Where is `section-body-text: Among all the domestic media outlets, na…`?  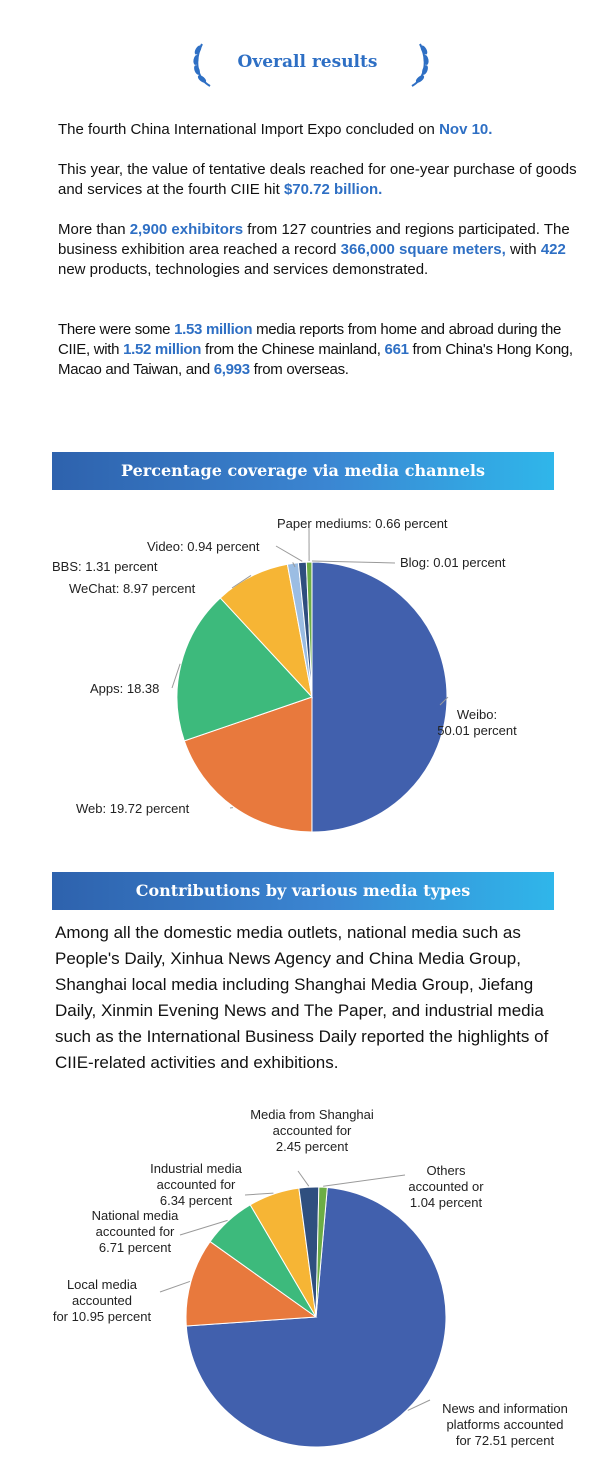 section-body-text: Among all the domestic media outlets, na… is located at coordinates (302, 997).